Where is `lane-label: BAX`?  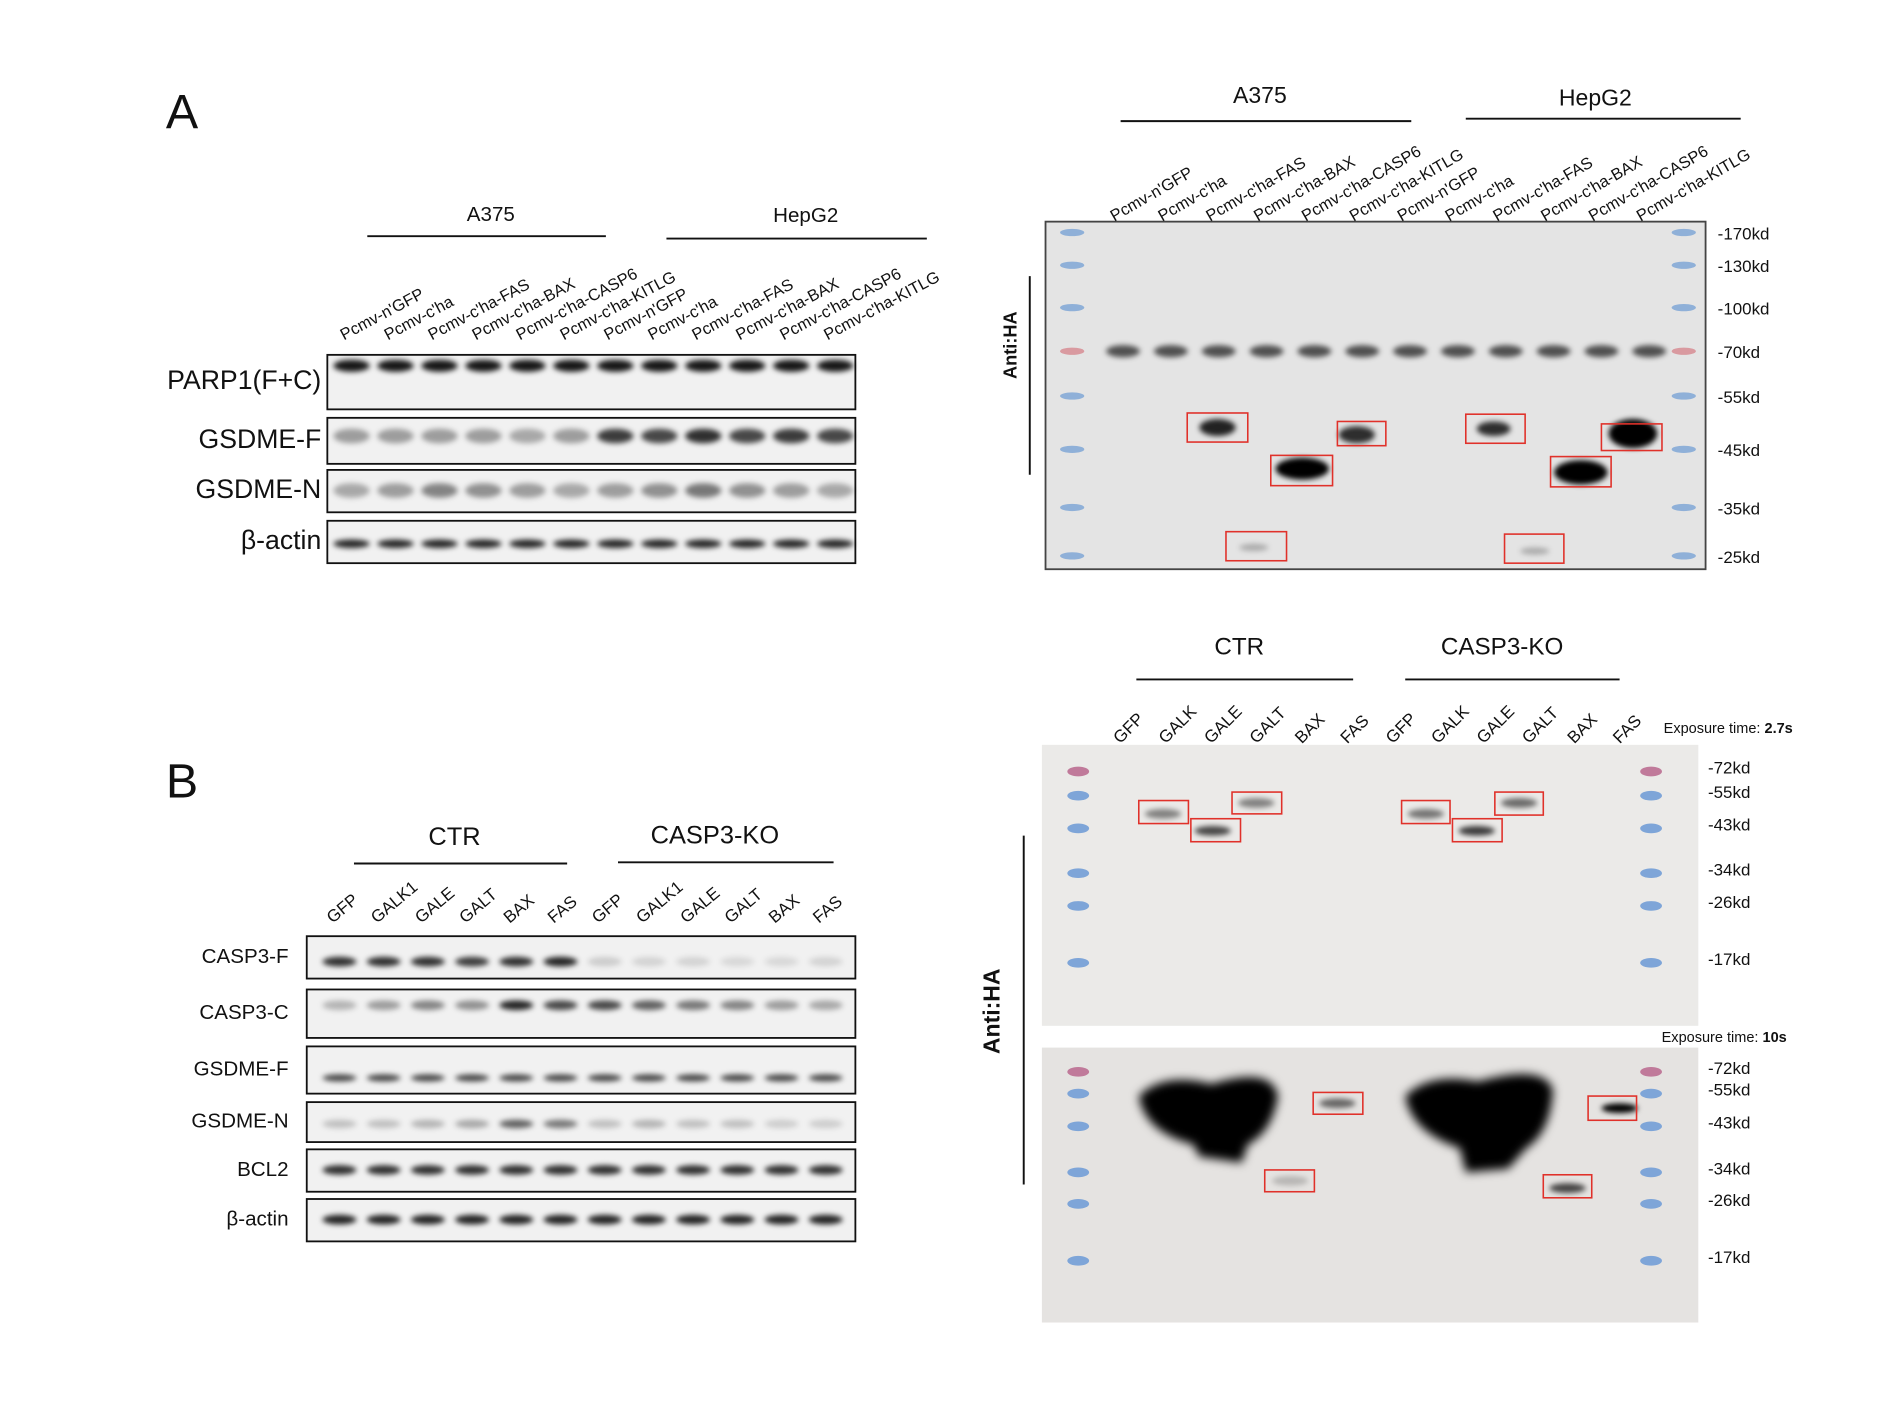
lane-label: BAX is located at coordinates (1582, 728).